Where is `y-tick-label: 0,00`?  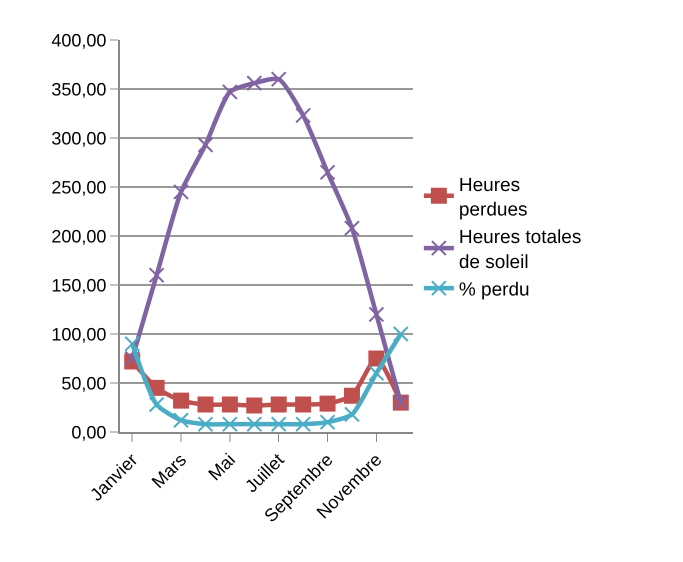
y-tick-label: 0,00 is located at coordinates (88, 432).